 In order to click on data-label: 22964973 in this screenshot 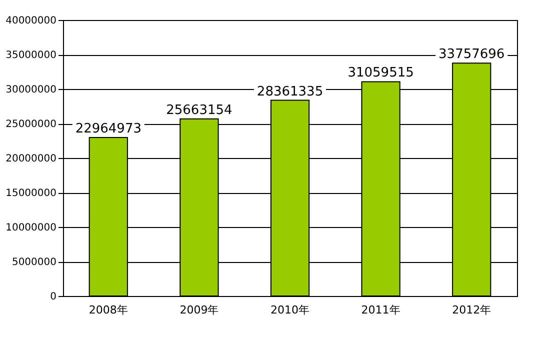, I will do `click(108, 129)`.